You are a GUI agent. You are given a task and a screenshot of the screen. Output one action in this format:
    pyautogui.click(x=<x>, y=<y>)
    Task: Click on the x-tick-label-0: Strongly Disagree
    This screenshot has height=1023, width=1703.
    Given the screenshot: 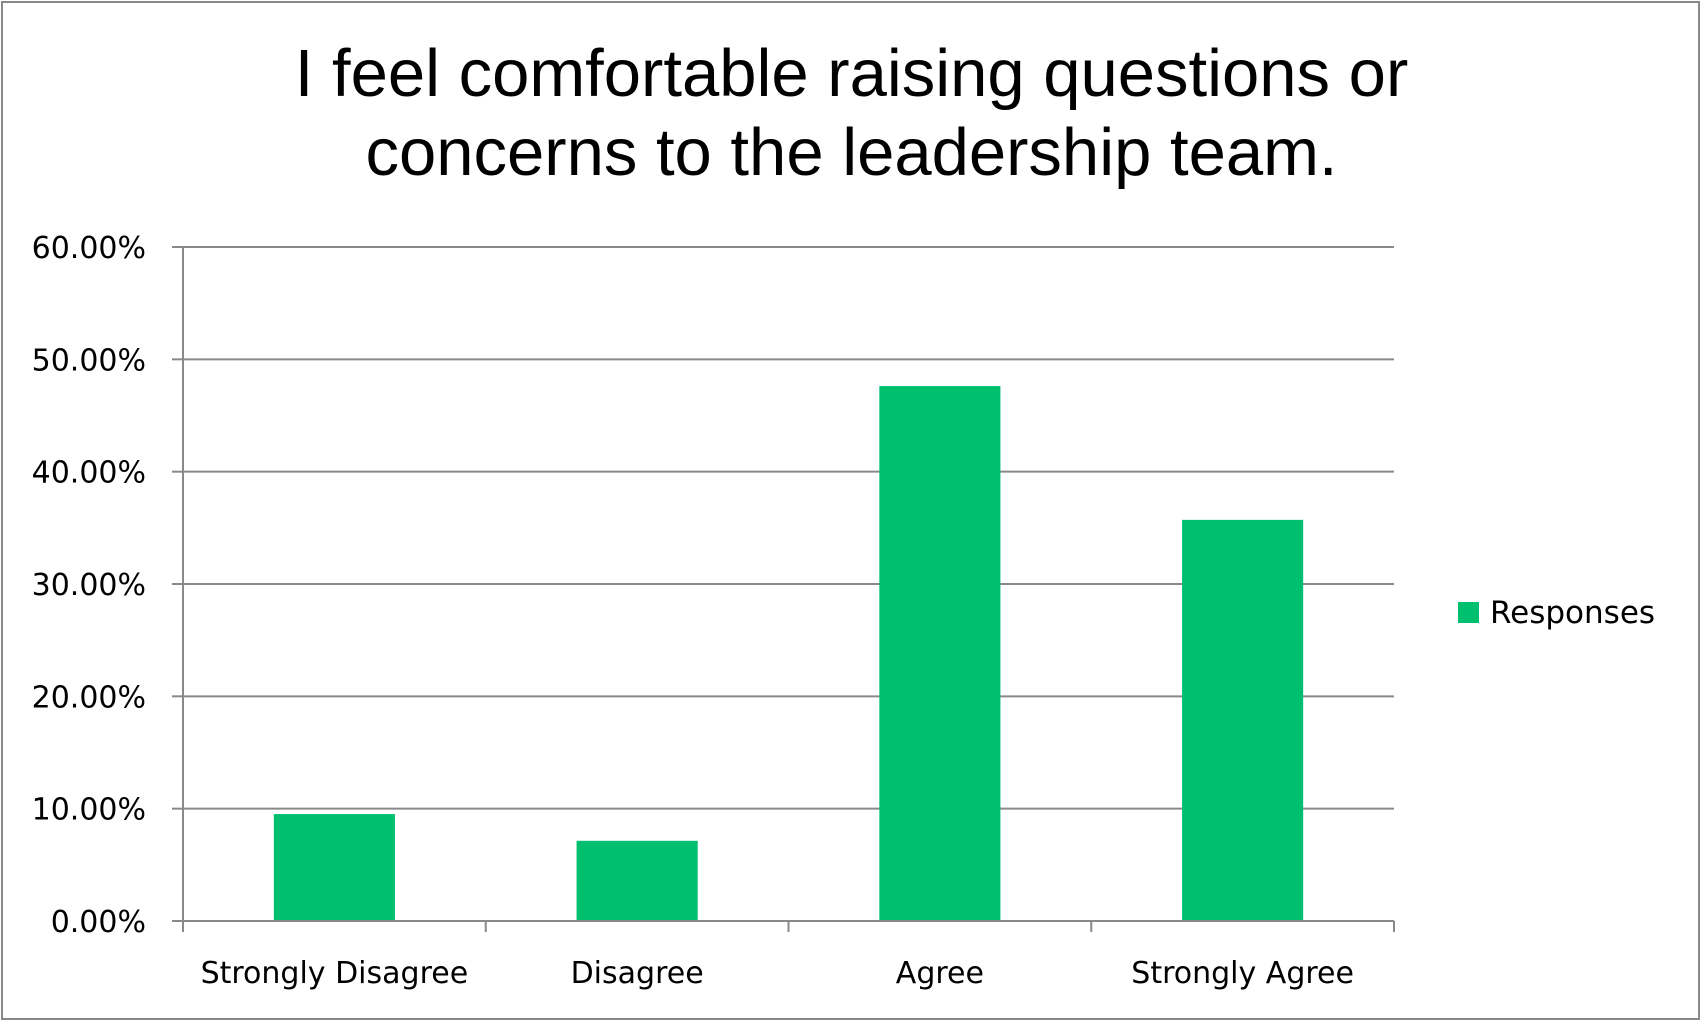 What is the action you would take?
    pyautogui.click(x=335, y=973)
    